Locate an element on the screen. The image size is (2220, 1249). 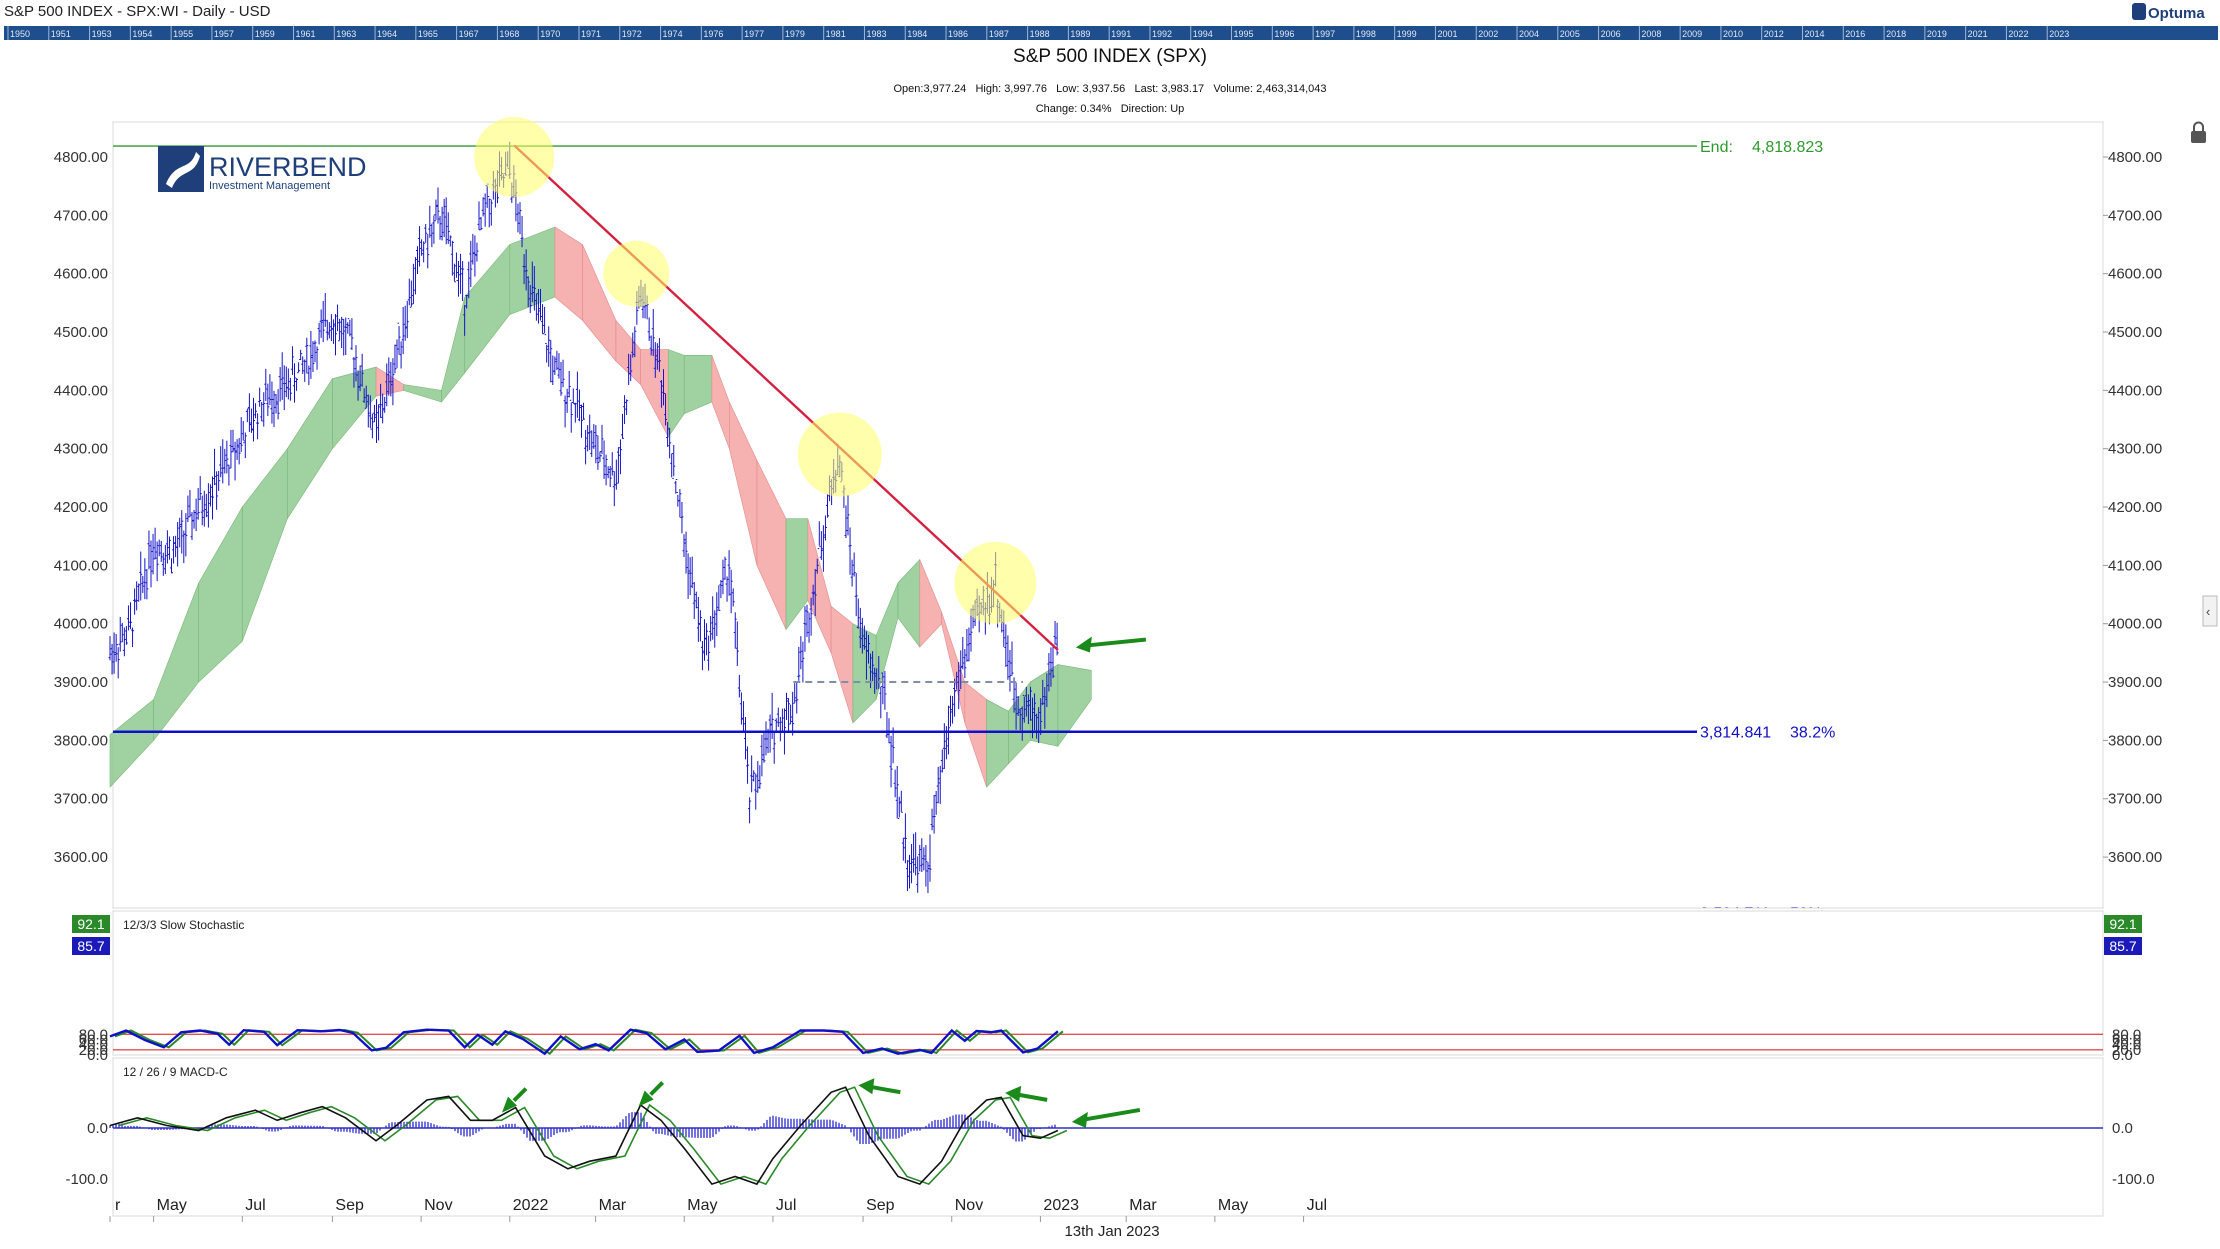
timeline-year-label: 2019 is located at coordinates (1937, 34).